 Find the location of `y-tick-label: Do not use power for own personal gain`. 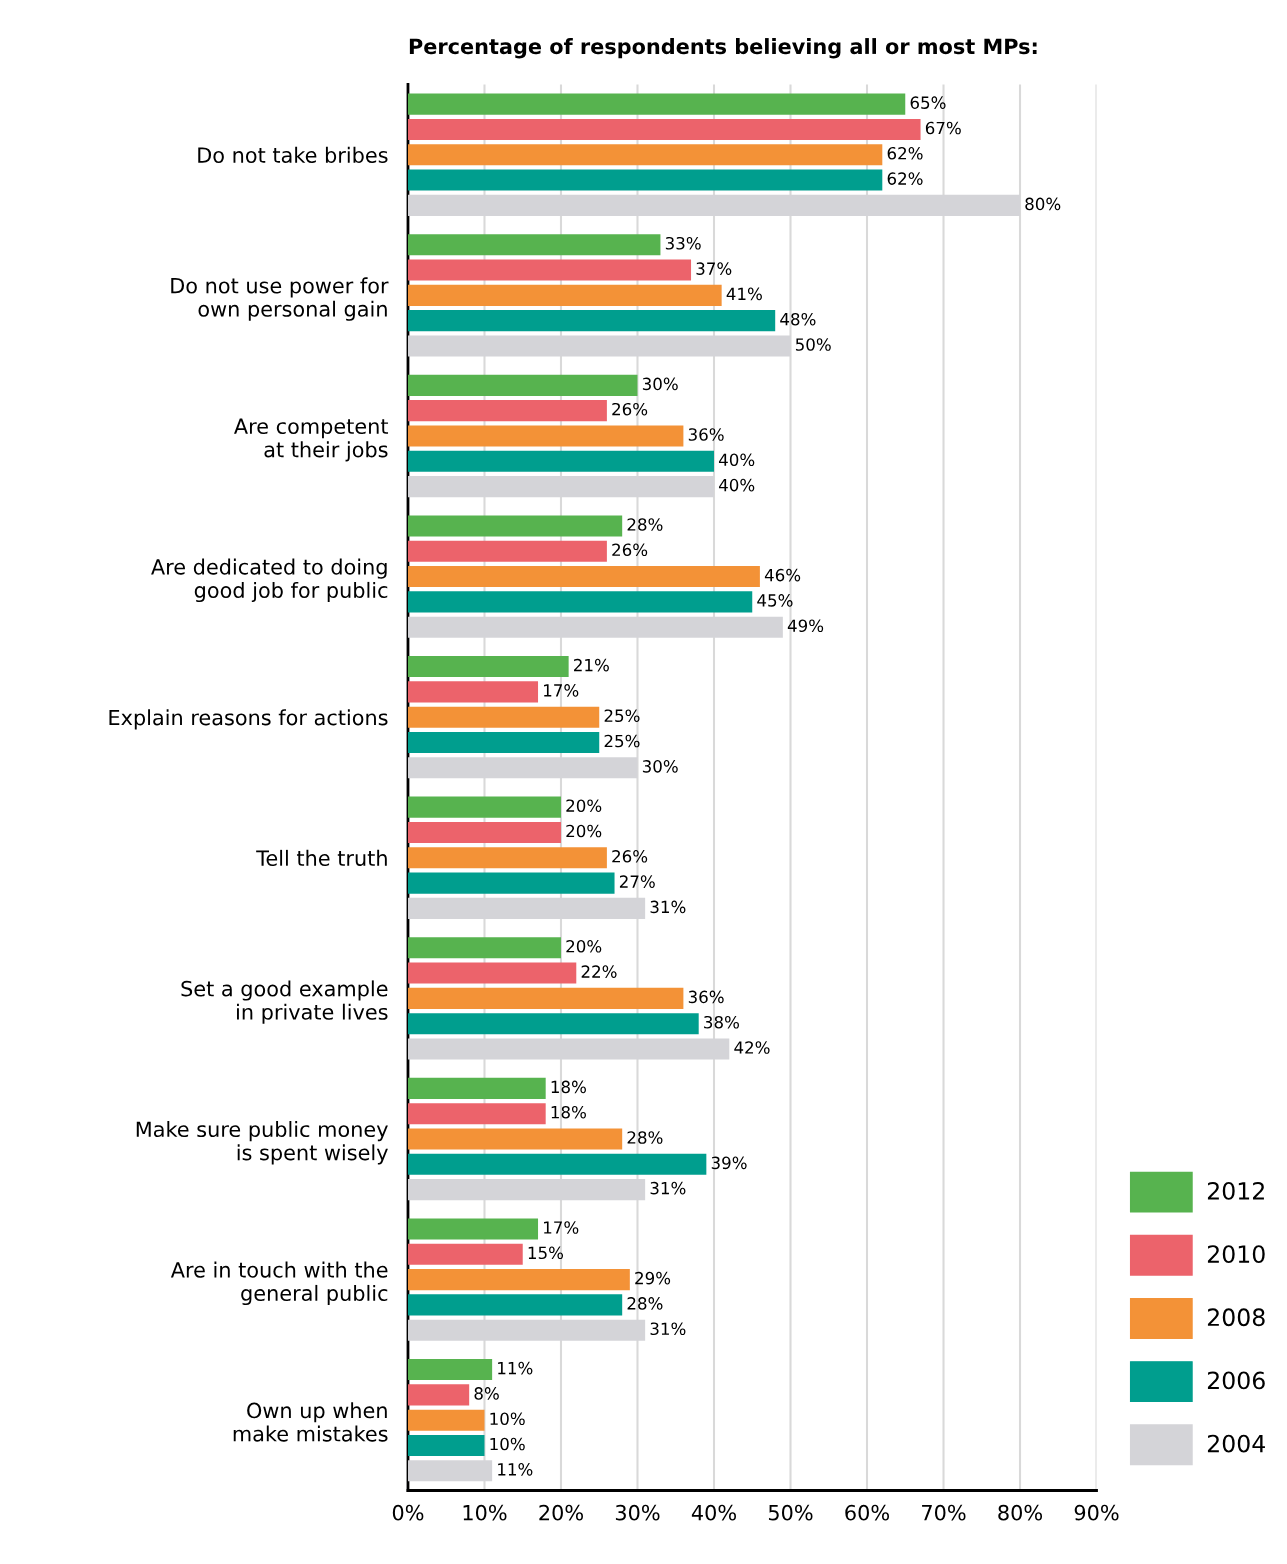

y-tick-label: Do not use power for own personal gain is located at coordinates (280, 299).